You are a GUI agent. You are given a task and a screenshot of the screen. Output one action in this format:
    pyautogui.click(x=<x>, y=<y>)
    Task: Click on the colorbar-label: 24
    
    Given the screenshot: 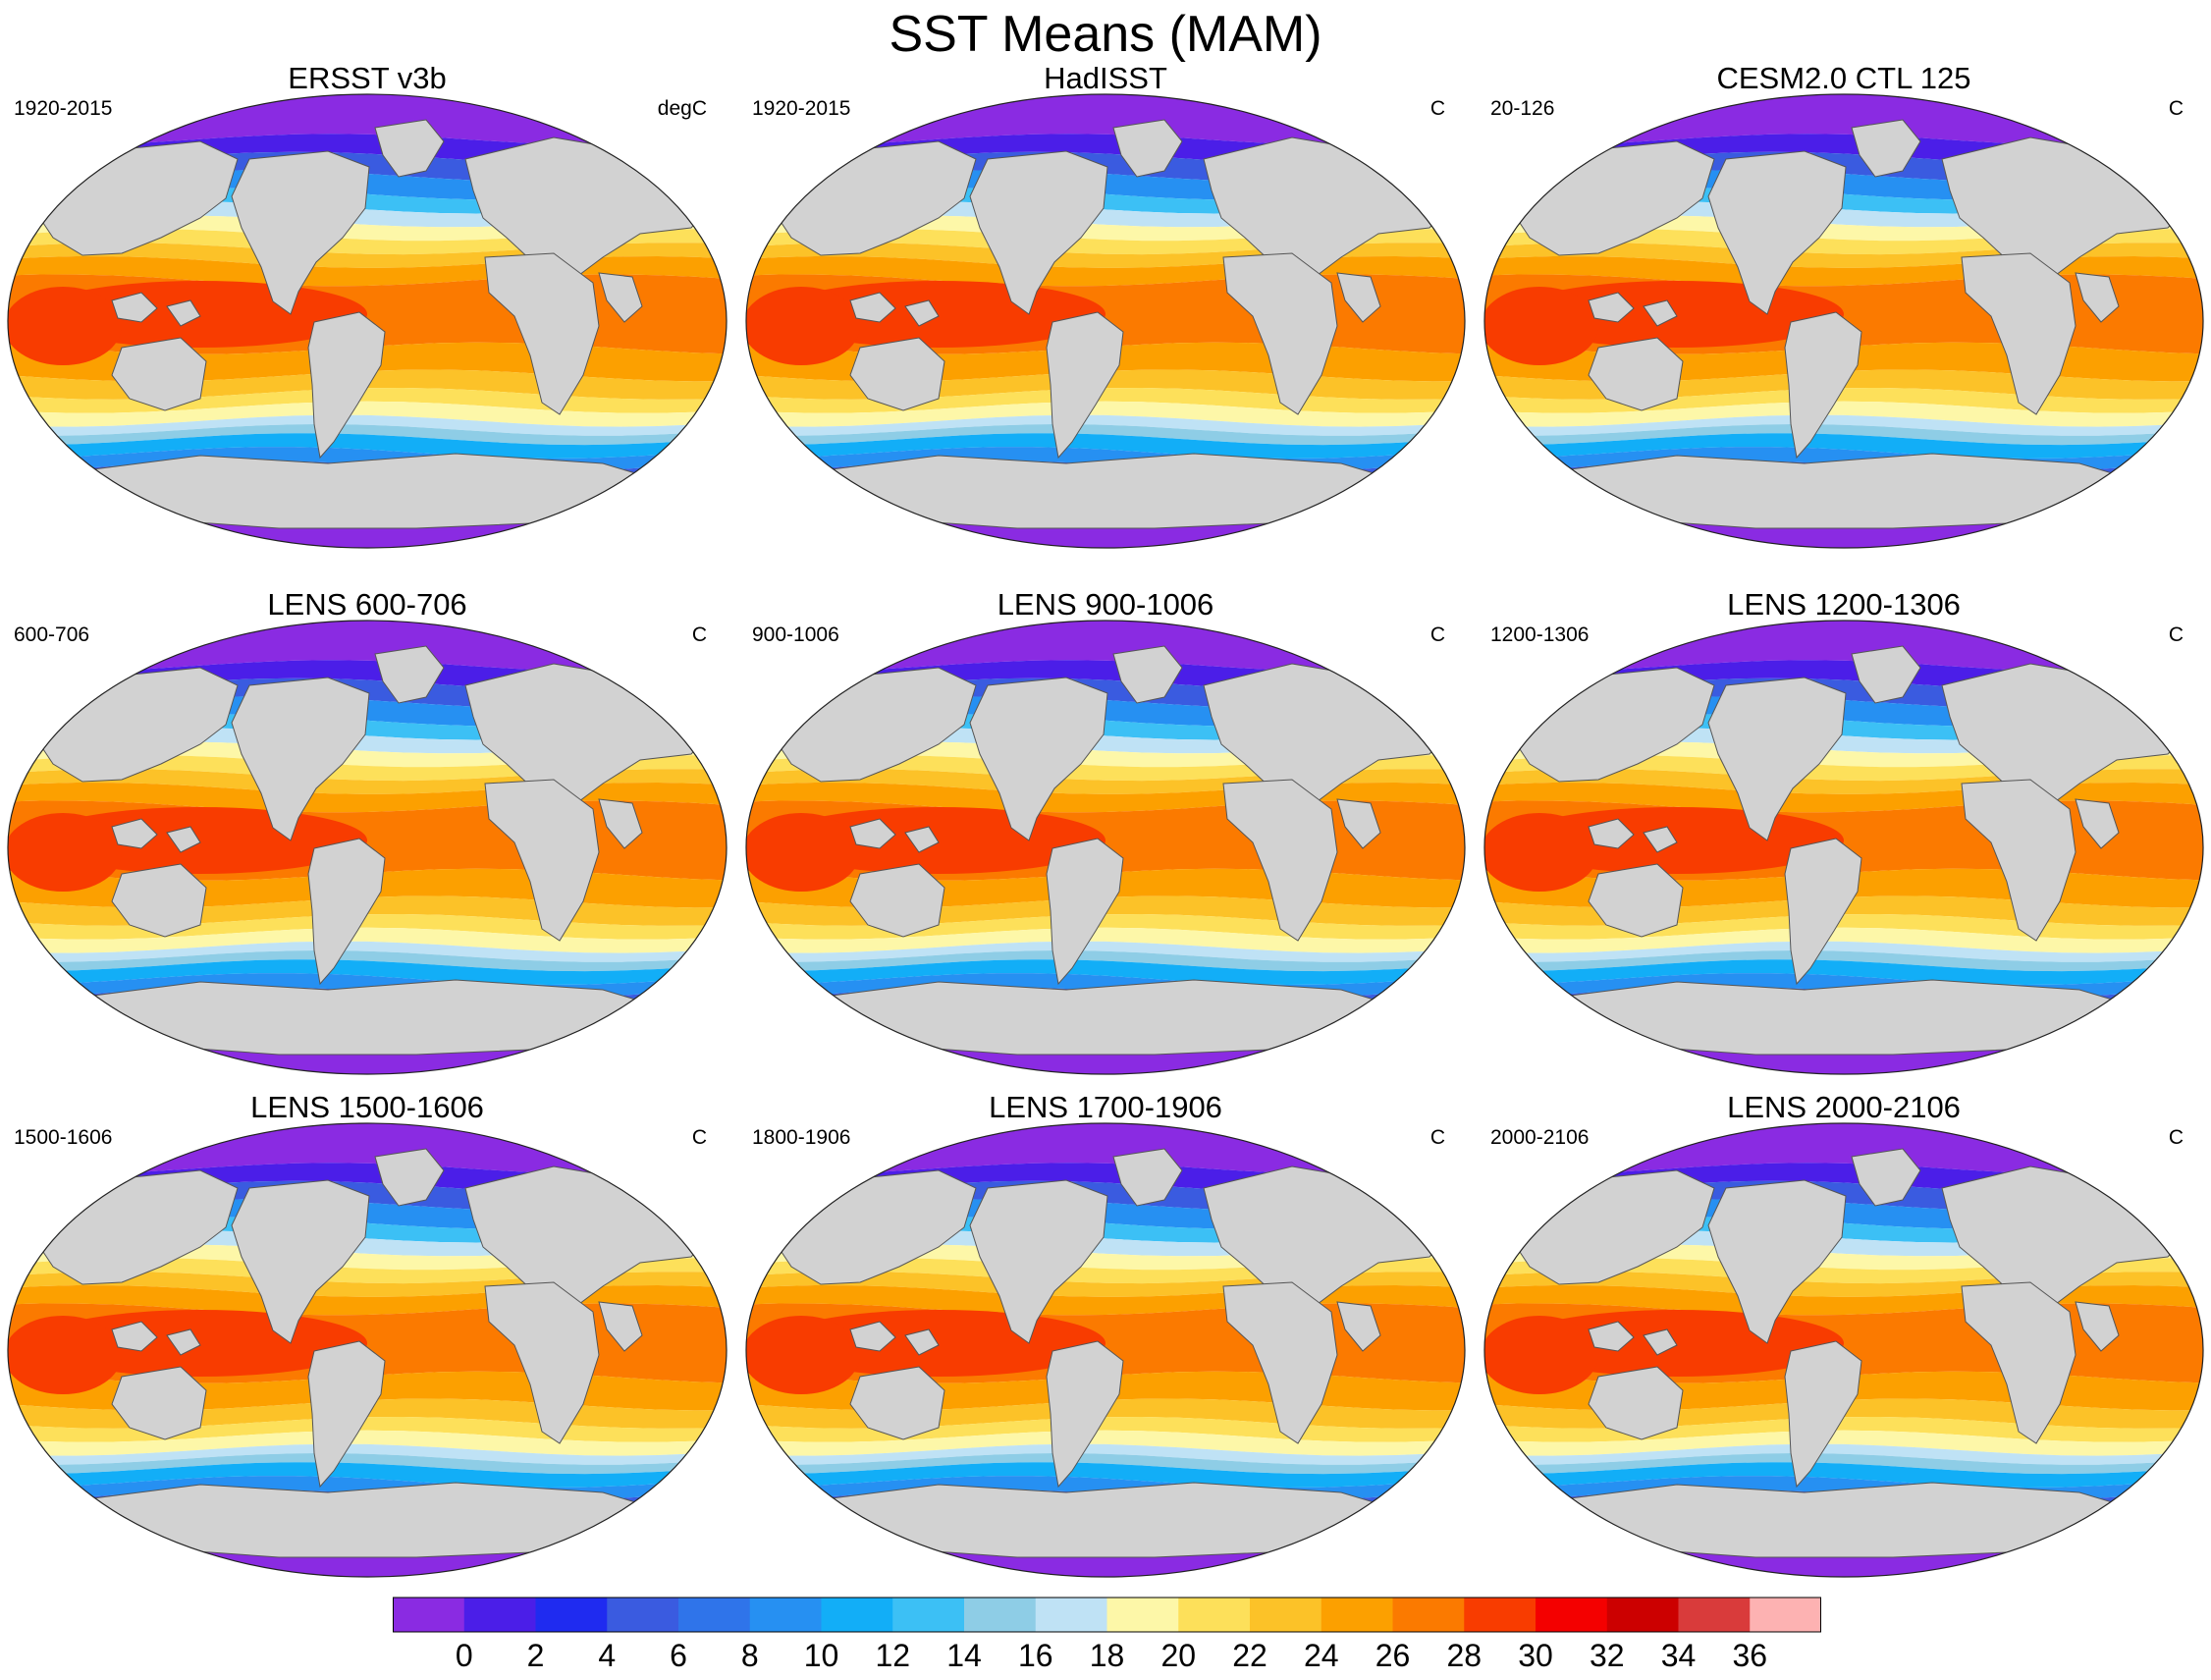 What is the action you would take?
    pyautogui.click(x=1321, y=1655)
    